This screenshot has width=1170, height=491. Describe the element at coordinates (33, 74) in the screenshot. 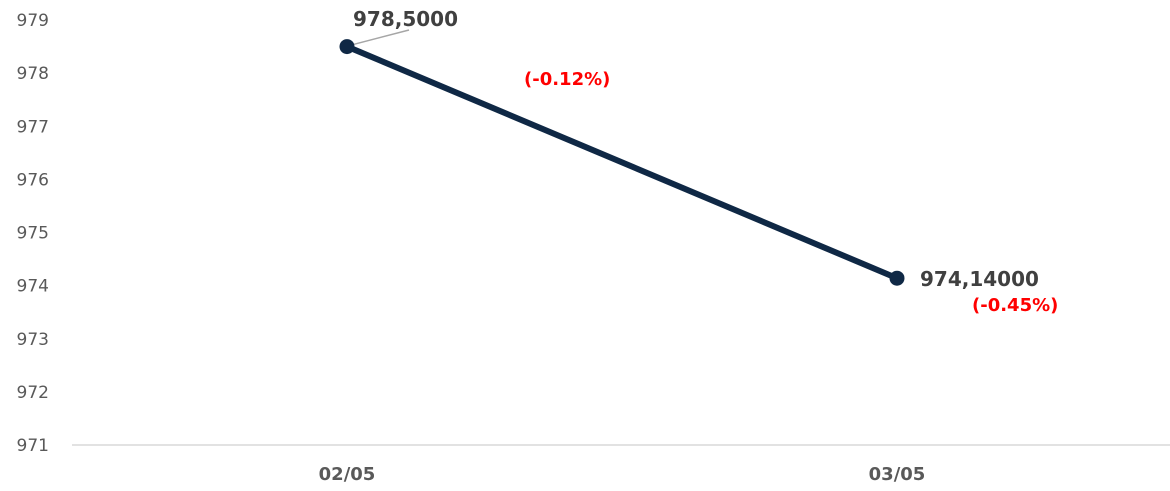

I see `y-tick-label: 978` at that location.